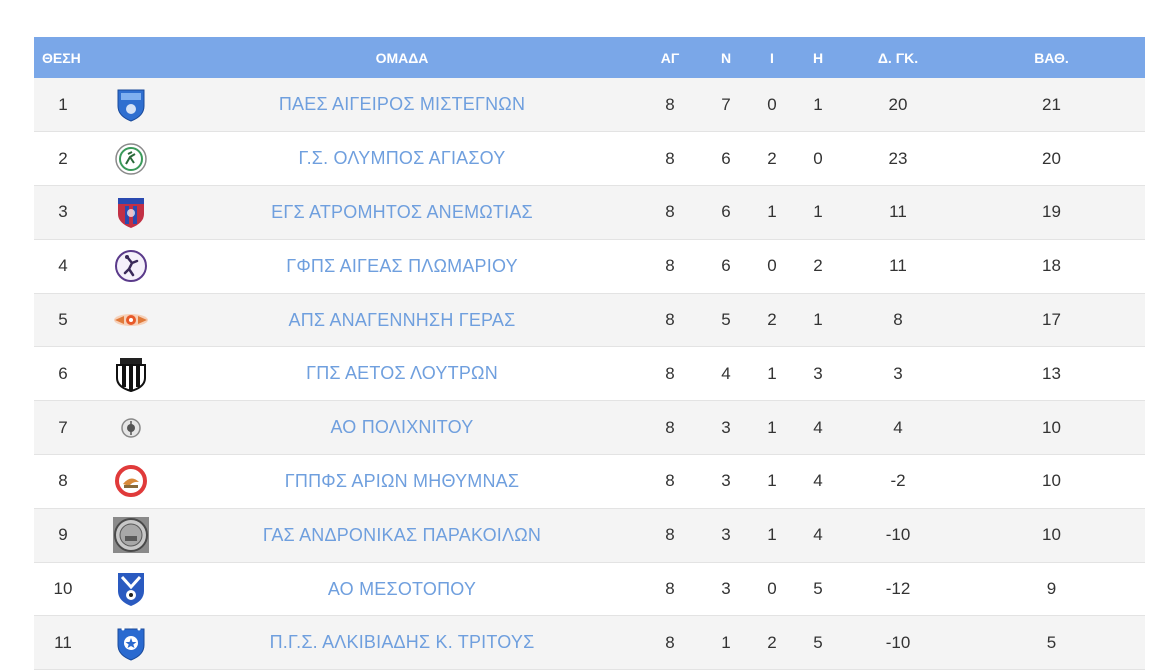  I want to click on cell-goal-diff: 3, so click(898, 373).